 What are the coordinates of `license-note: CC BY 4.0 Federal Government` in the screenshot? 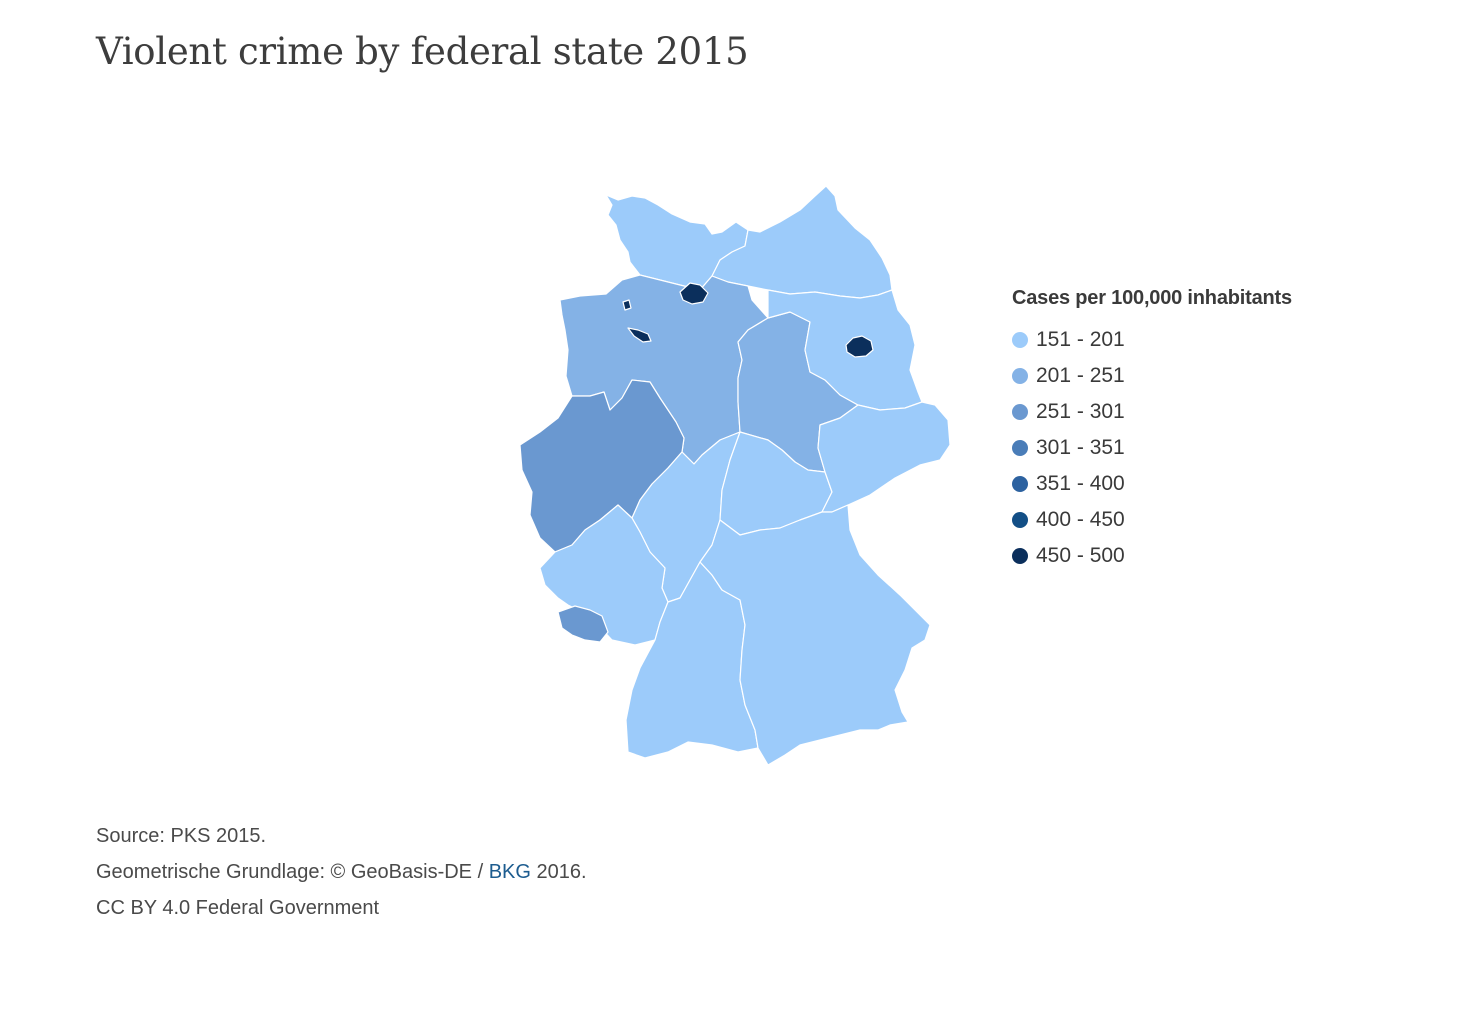 It's located at (238, 908).